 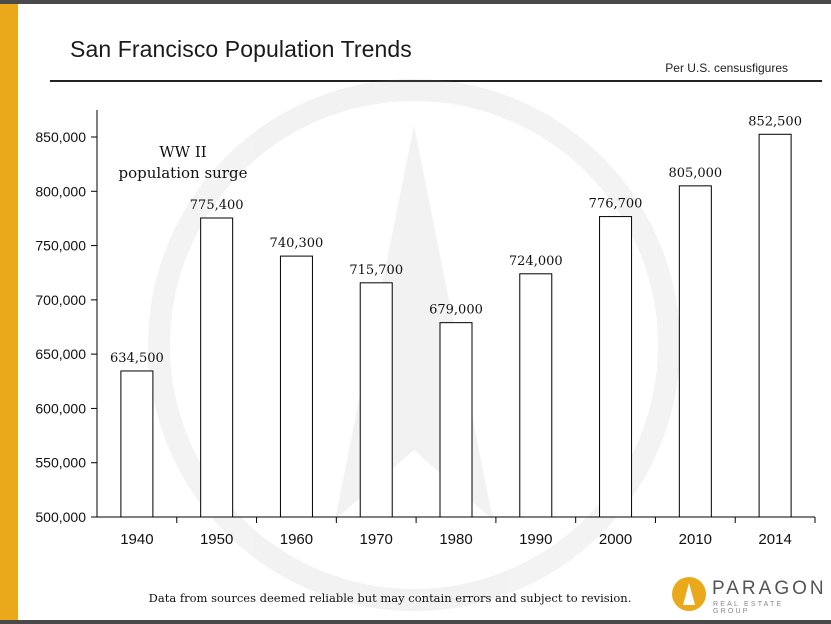 What do you see at coordinates (616, 204) in the screenshot?
I see `data-label-2000: 776,700` at bounding box center [616, 204].